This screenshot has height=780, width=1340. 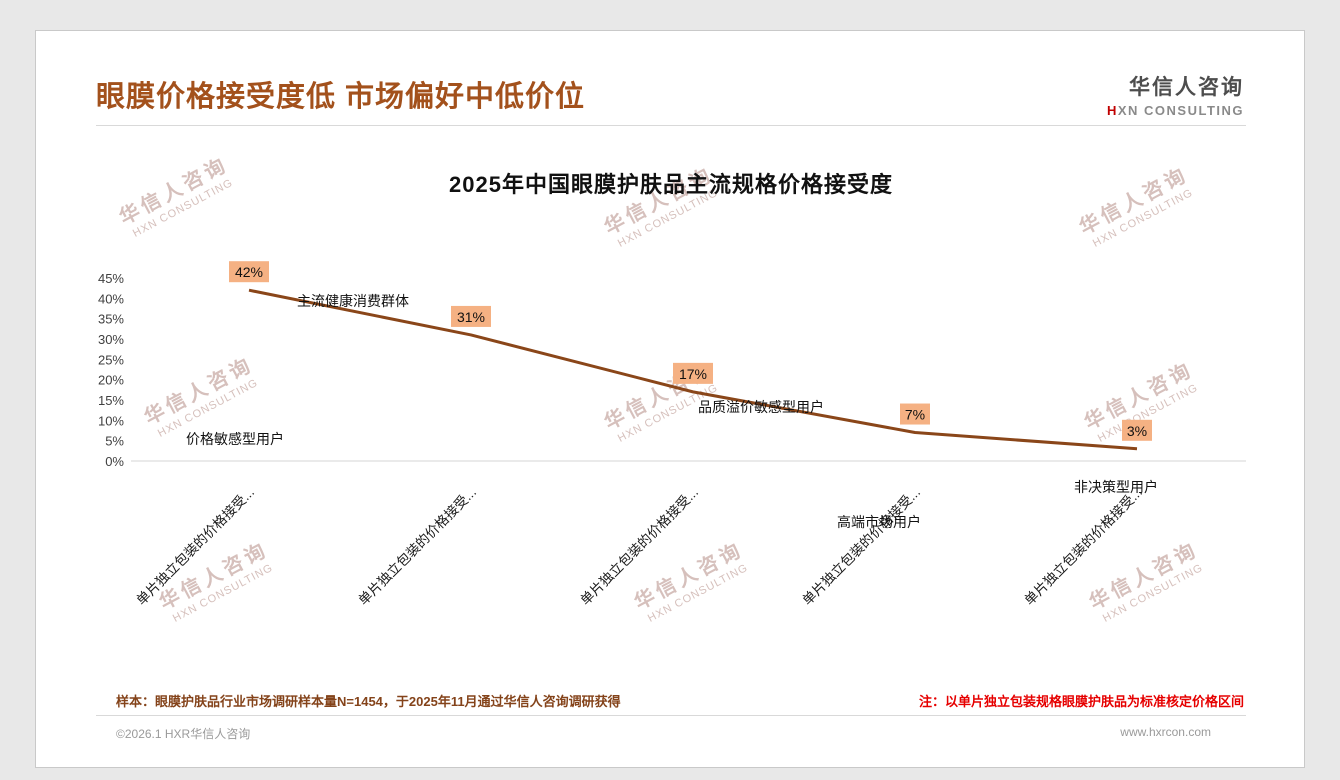 I want to click on data-label: 3%, so click(x=1137, y=431).